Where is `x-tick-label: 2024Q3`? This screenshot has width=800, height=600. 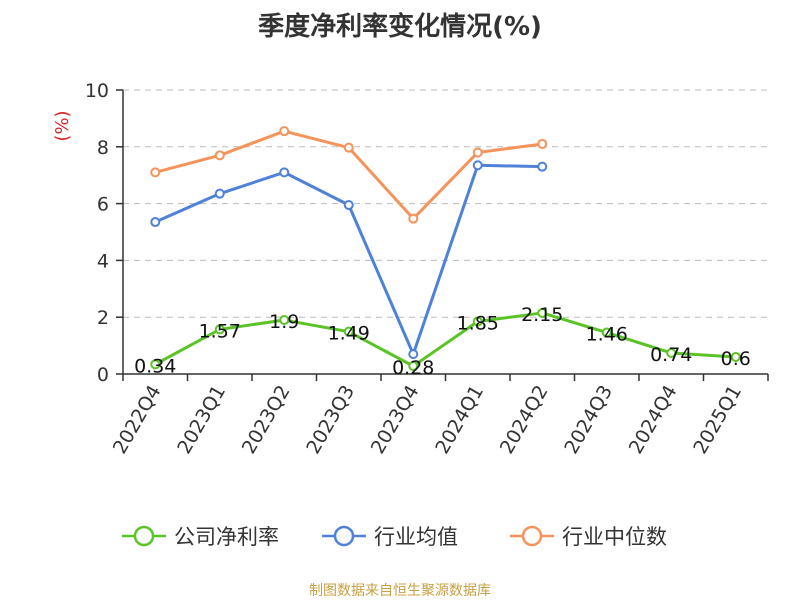 x-tick-label: 2024Q3 is located at coordinates (588, 420).